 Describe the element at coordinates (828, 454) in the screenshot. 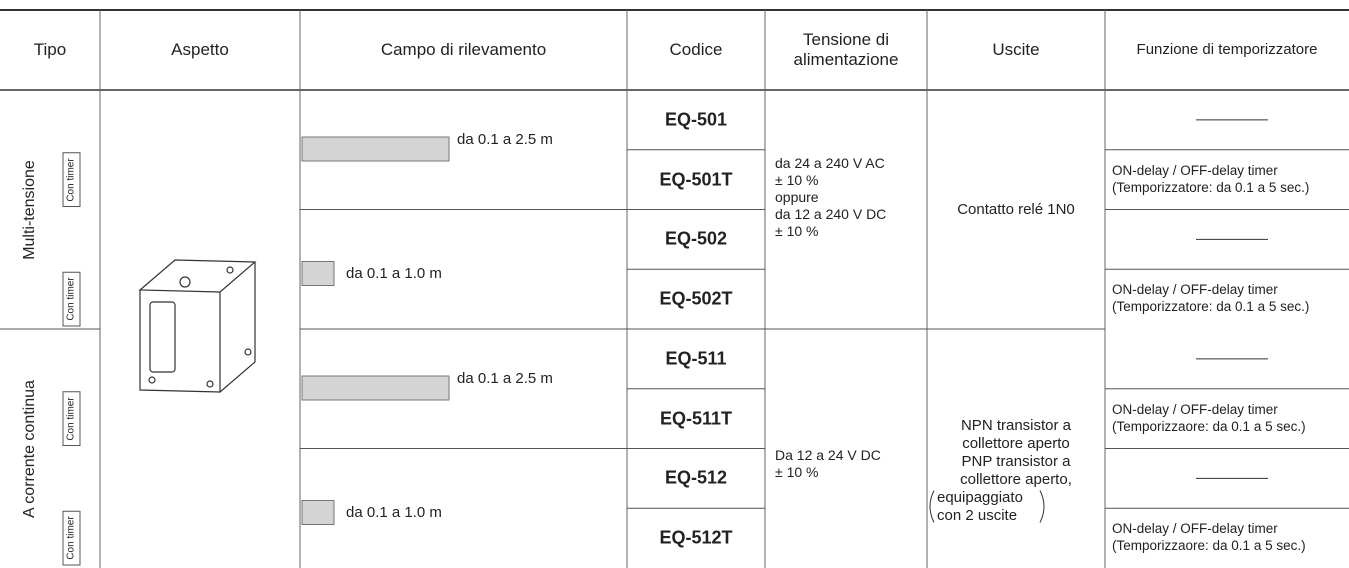

I see `supply-text: Da 12 a 24 V DC` at that location.